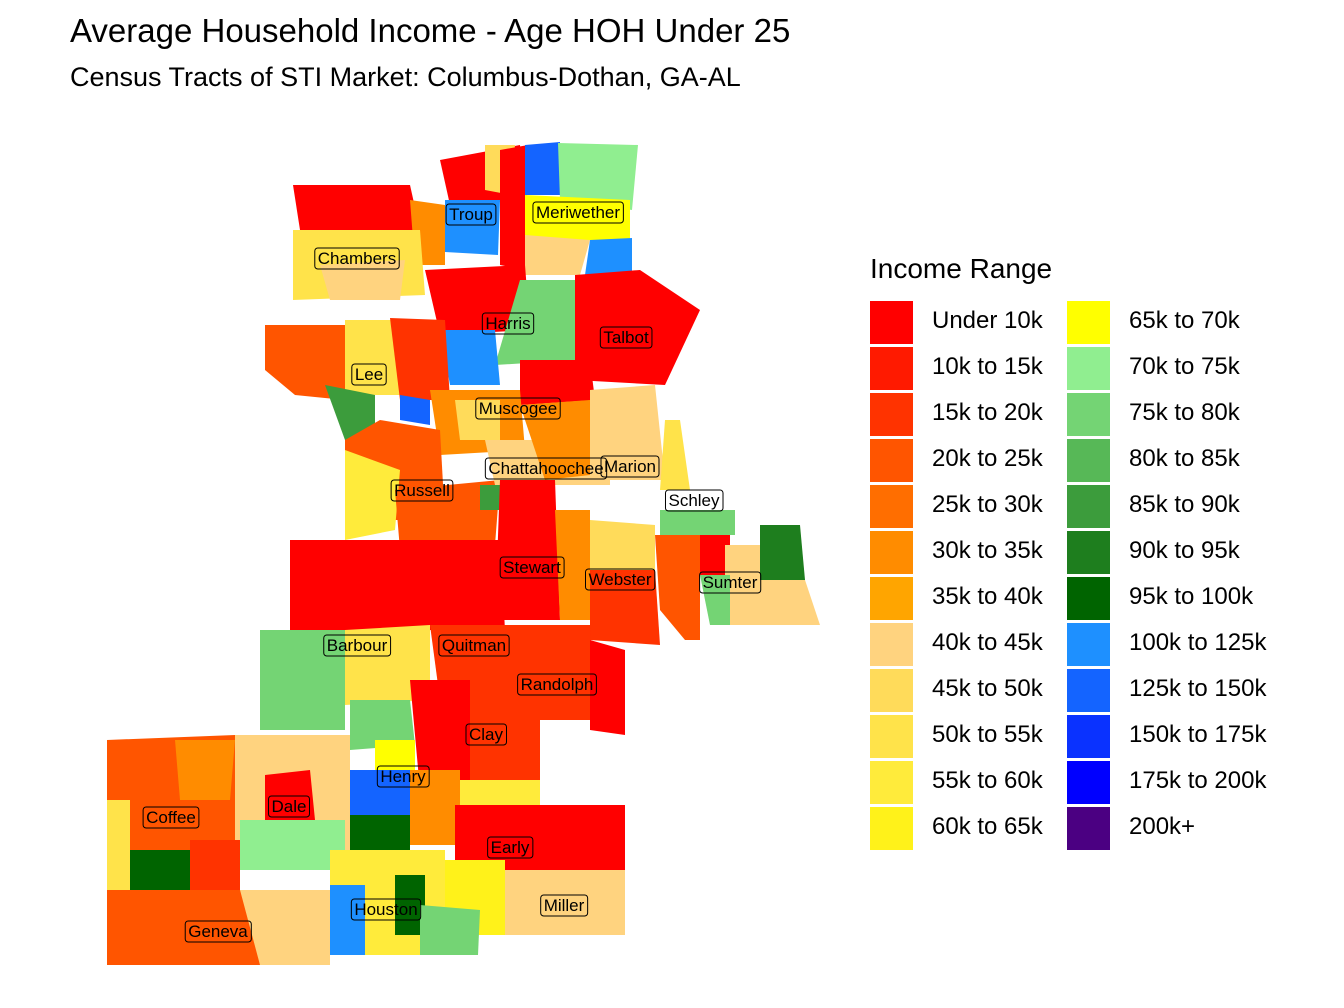 Image resolution: width=1344 pixels, height=1008 pixels. What do you see at coordinates (987, 412) in the screenshot?
I see `legend-label: 15k to 20k` at bounding box center [987, 412].